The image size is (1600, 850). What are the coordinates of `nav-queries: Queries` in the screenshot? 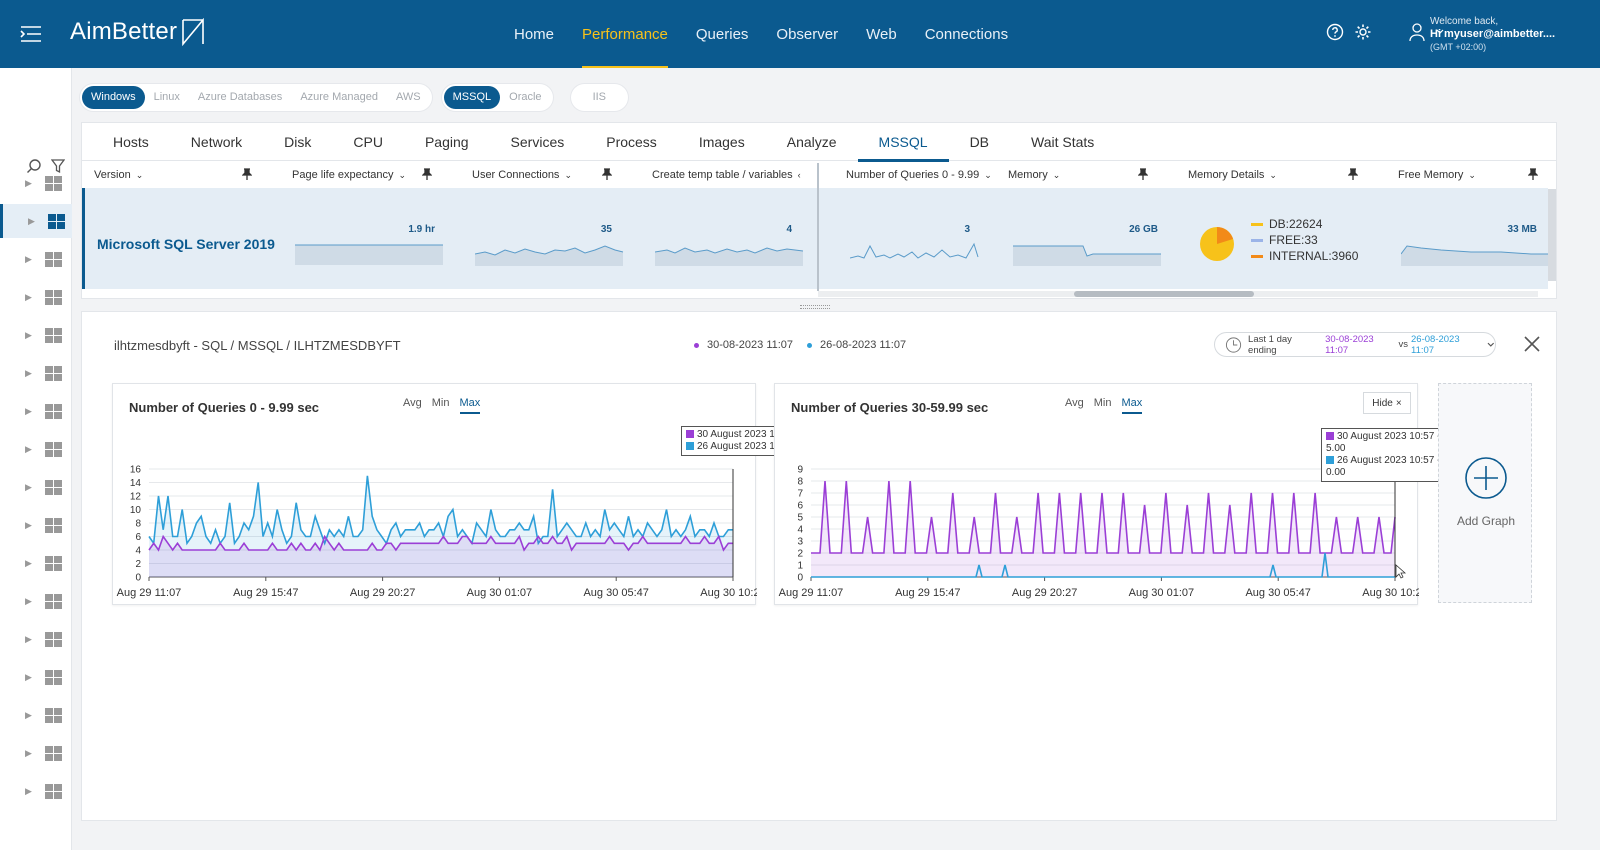 It's located at (722, 34).